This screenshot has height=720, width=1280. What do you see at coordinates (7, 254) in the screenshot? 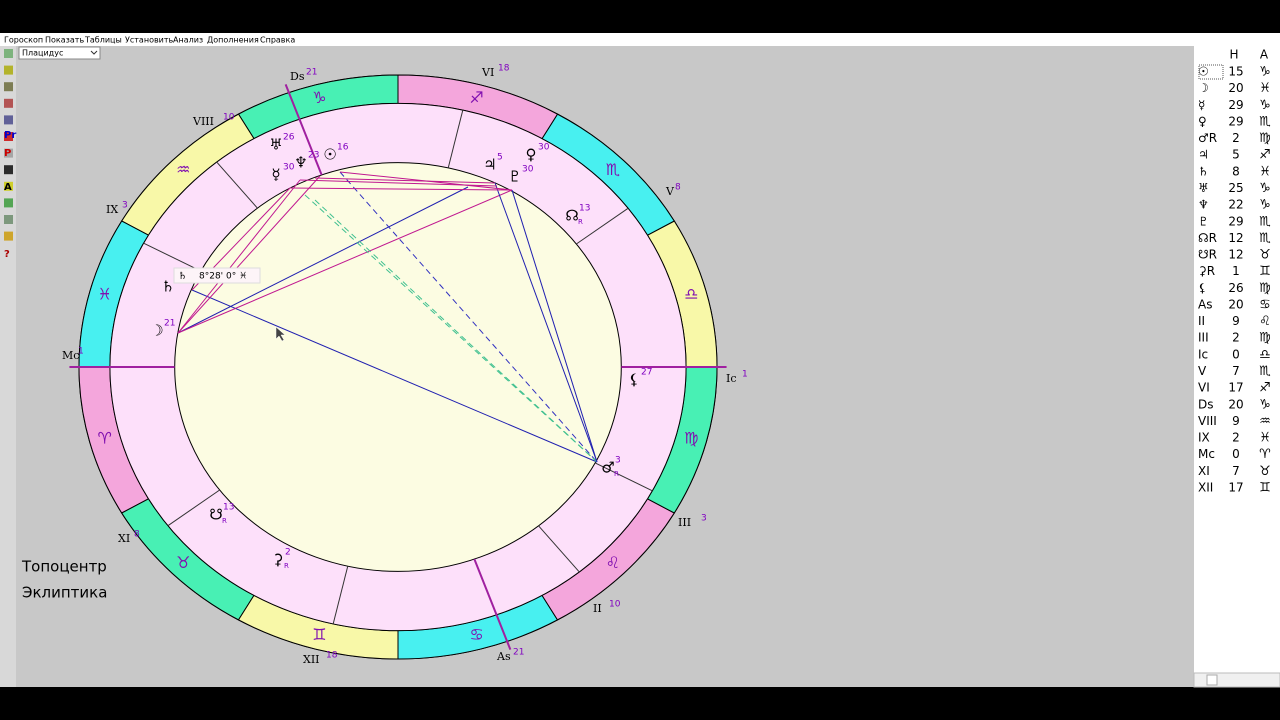
I see `toolbar-label: ?` at bounding box center [7, 254].